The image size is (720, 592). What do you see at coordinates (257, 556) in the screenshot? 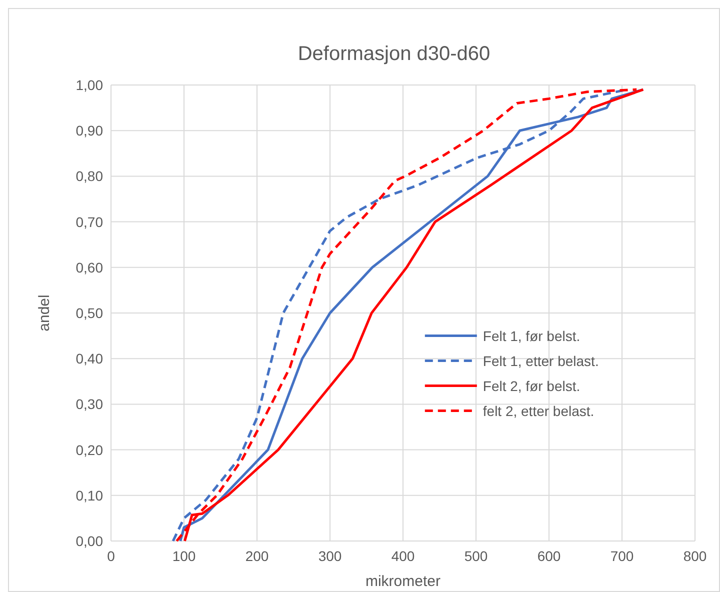
I see `x-tick-label: 200` at bounding box center [257, 556].